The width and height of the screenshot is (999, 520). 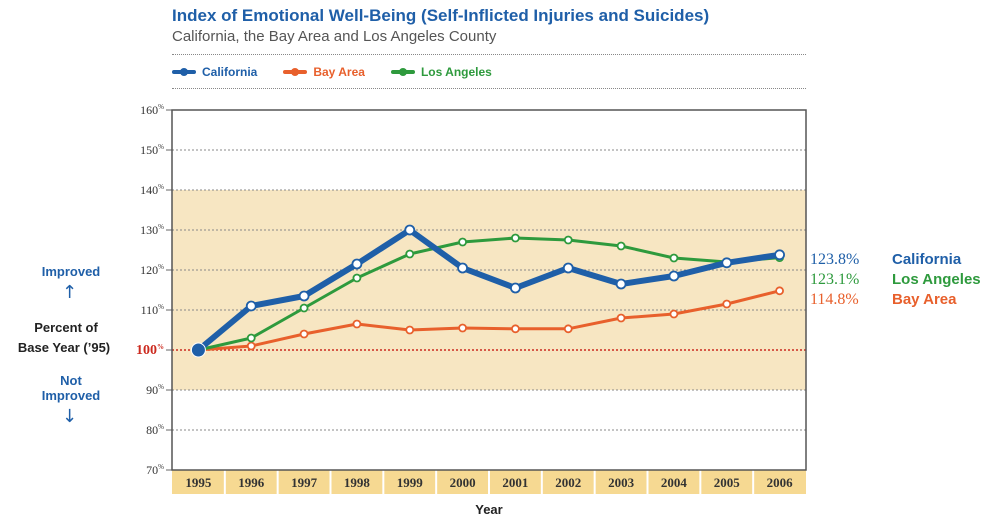 I want to click on end-name: California, so click(x=927, y=259).